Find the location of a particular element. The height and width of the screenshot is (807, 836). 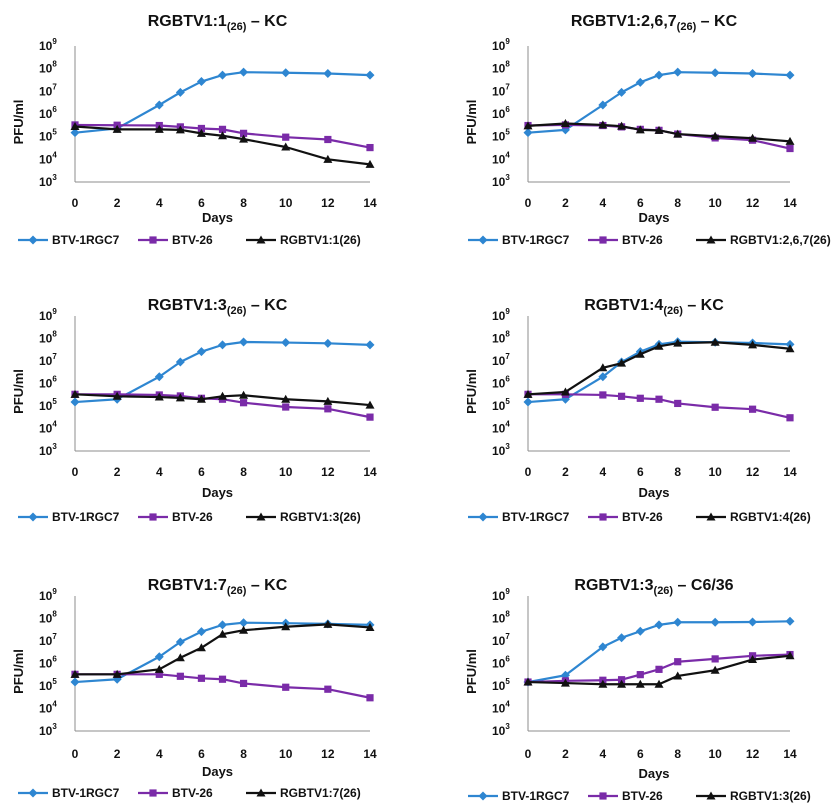

y-tick-label: 10³ is located at coordinates (501, 450).